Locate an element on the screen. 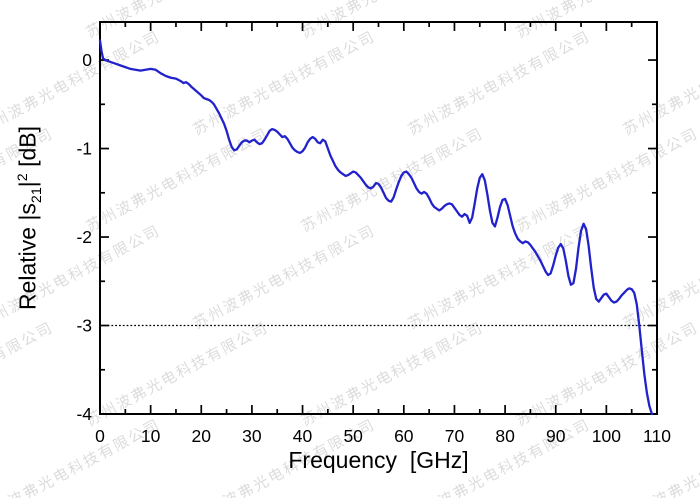 The image size is (700, 498). x-tick-label: 100 is located at coordinates (606, 436).